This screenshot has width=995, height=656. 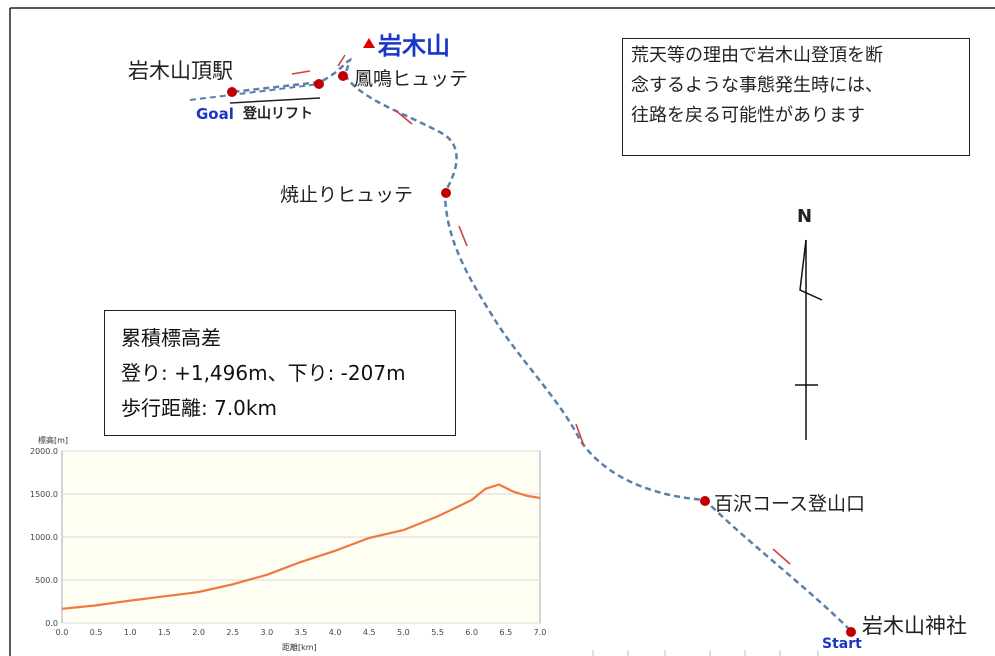 What do you see at coordinates (275, 100) in the screenshot?
I see `lift-cable` at bounding box center [275, 100].